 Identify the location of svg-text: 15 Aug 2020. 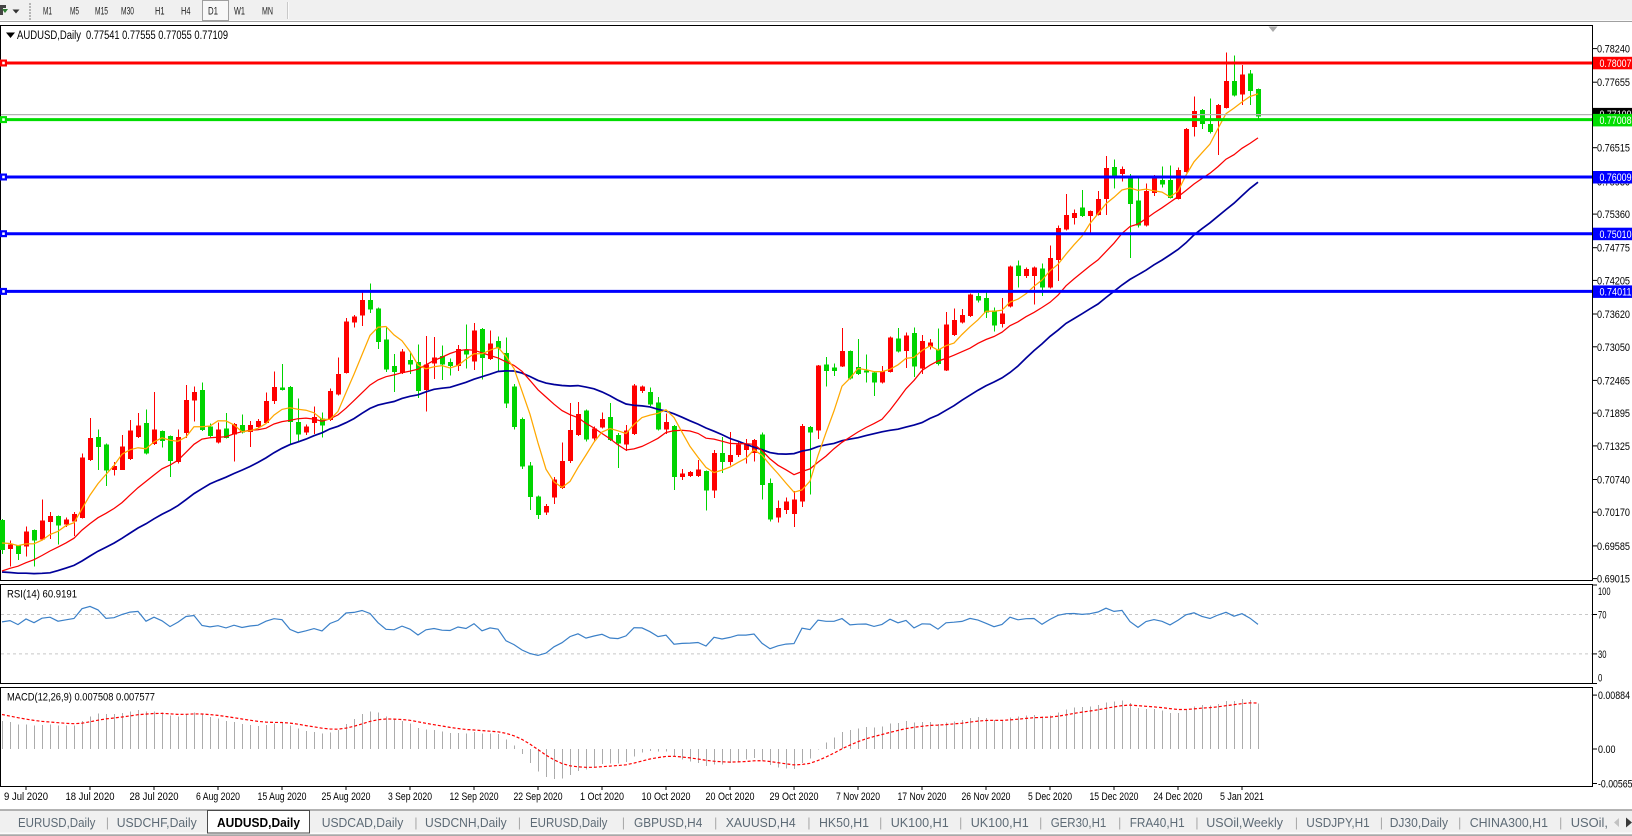
(282, 797).